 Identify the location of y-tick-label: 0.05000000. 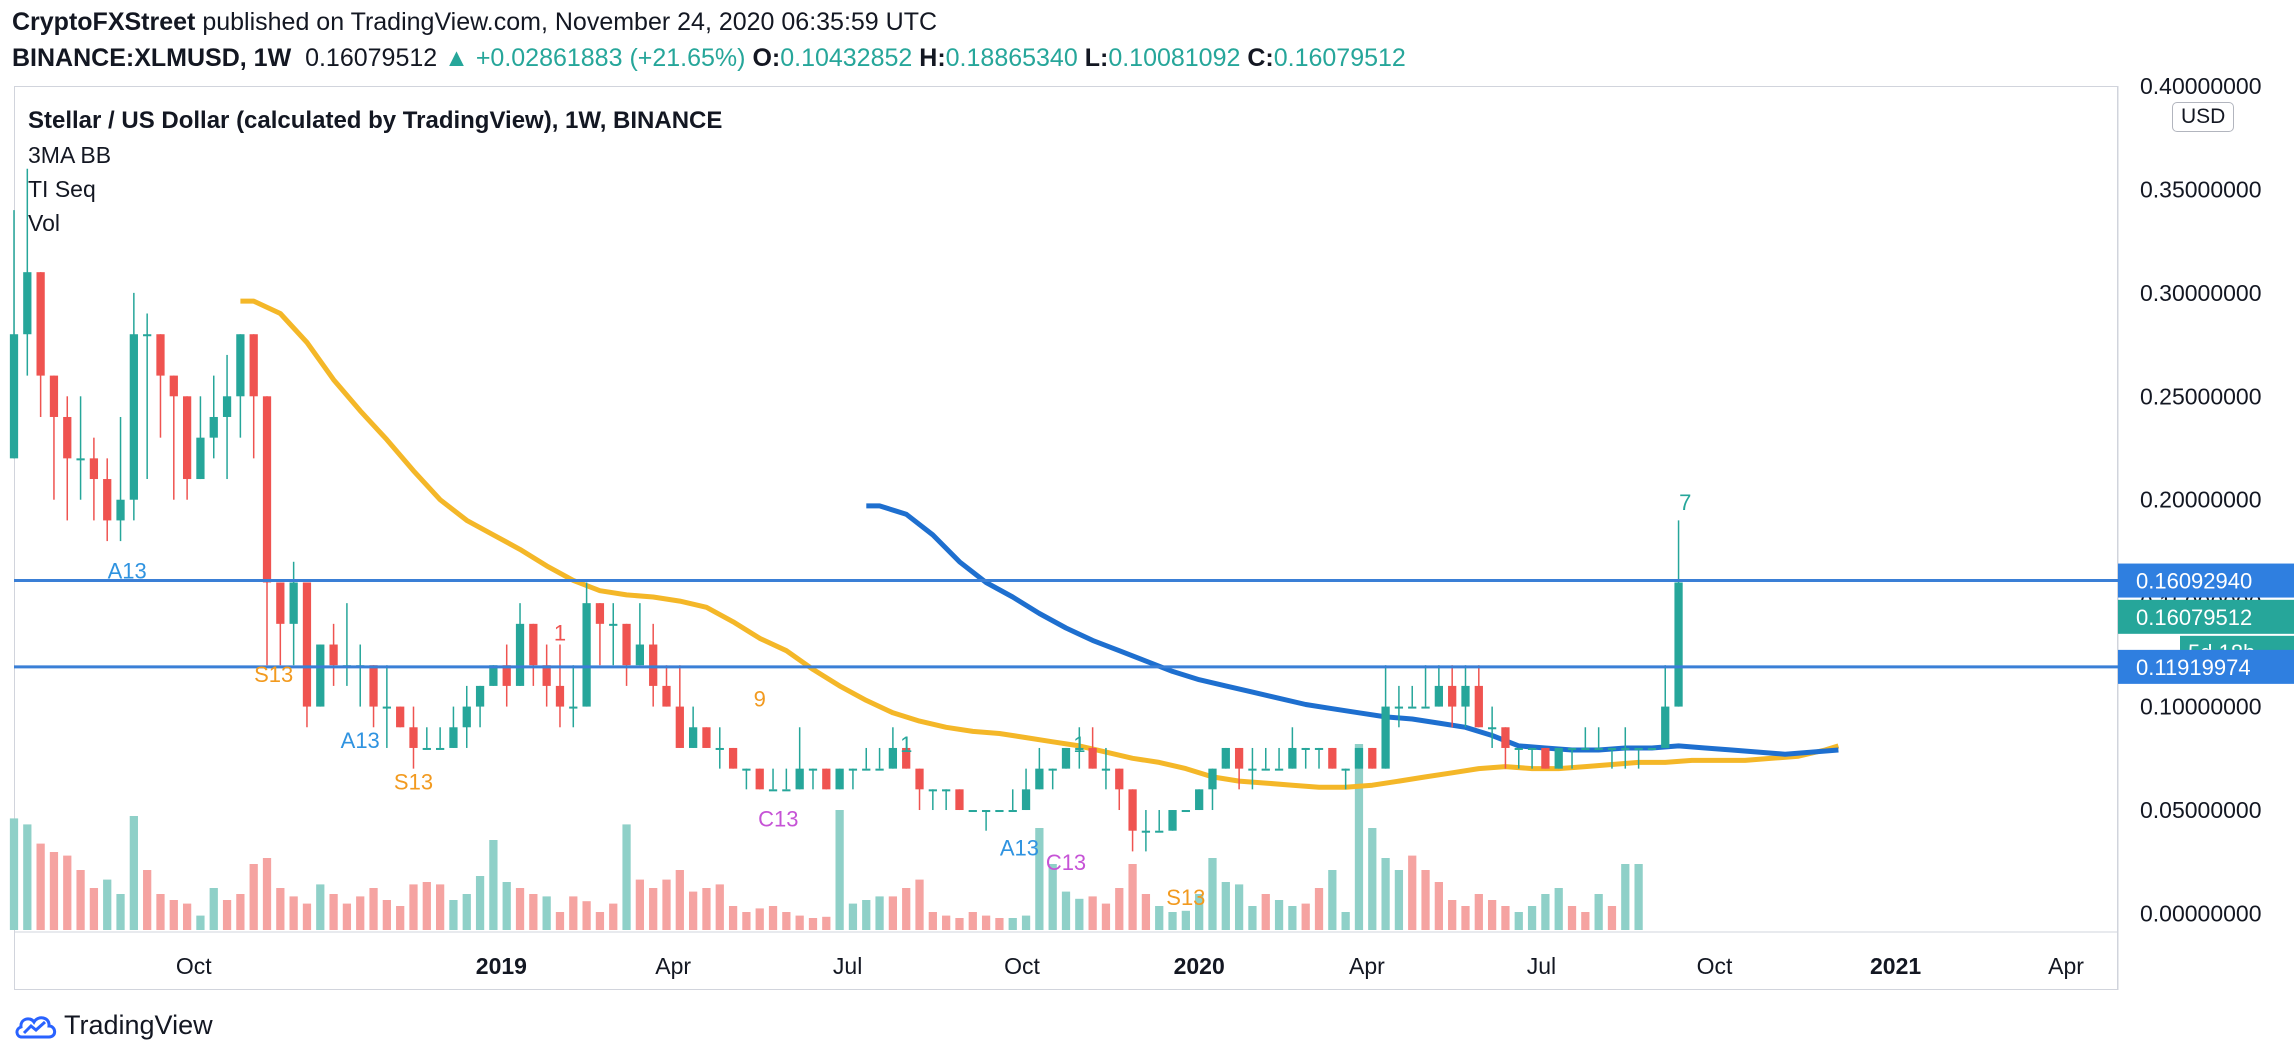
(2201, 810).